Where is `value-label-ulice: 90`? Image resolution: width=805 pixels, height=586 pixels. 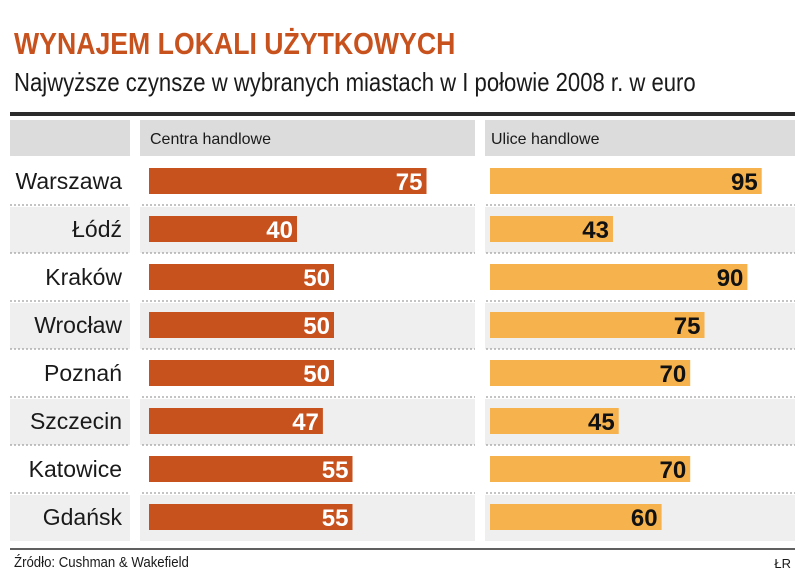 value-label-ulice: 90 is located at coordinates (730, 278).